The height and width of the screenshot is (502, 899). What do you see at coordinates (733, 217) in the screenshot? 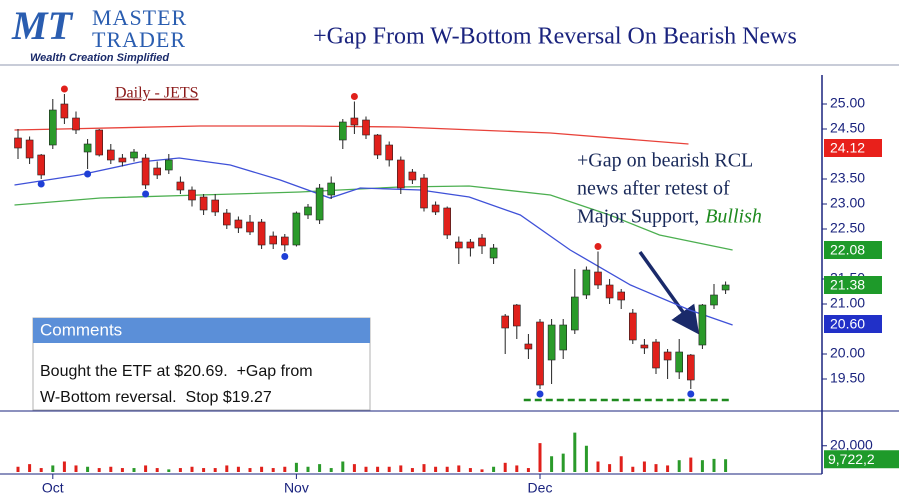
I see `annotation-emphasis: Bullish` at bounding box center [733, 217].